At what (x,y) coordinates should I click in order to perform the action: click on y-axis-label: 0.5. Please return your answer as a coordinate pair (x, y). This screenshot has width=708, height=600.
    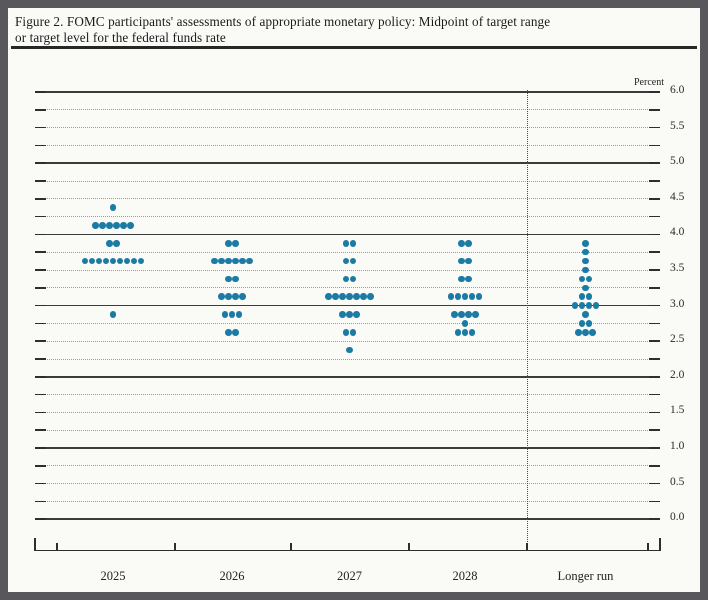
    Looking at the image, I should click on (677, 481).